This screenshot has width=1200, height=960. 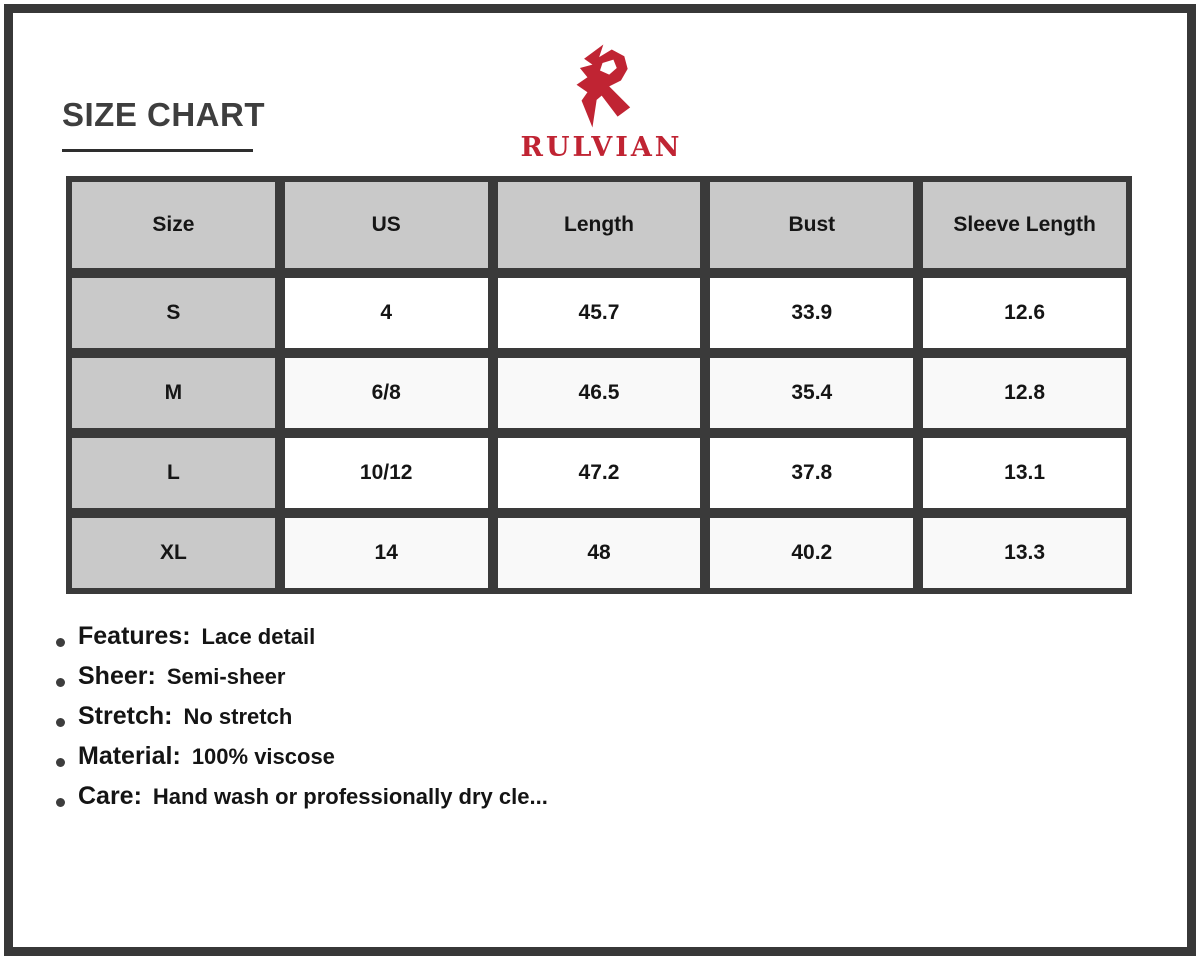 What do you see at coordinates (812, 553) in the screenshot?
I see `cell-xl-bust: 40.2` at bounding box center [812, 553].